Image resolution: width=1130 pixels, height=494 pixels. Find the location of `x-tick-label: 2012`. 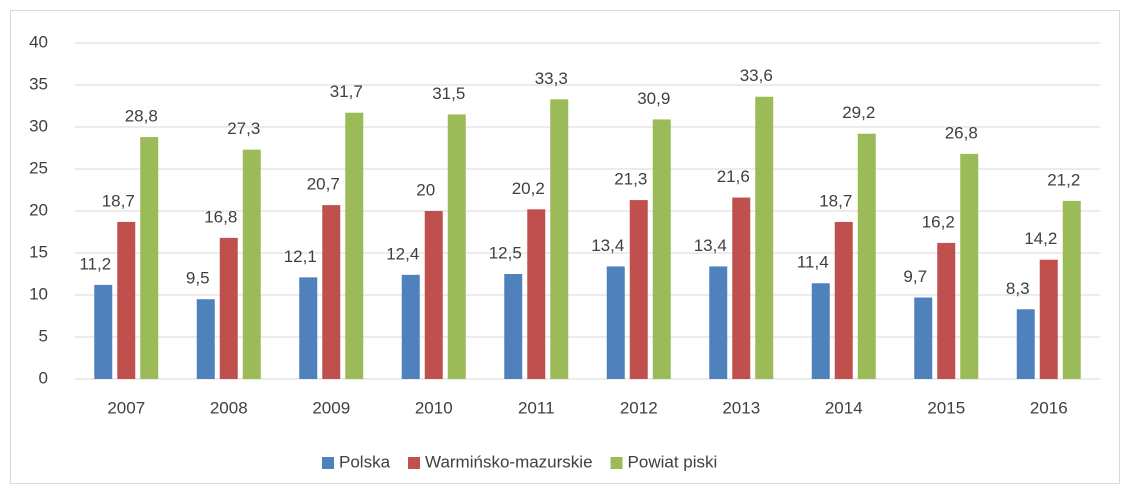

x-tick-label: 2012 is located at coordinates (639, 407).